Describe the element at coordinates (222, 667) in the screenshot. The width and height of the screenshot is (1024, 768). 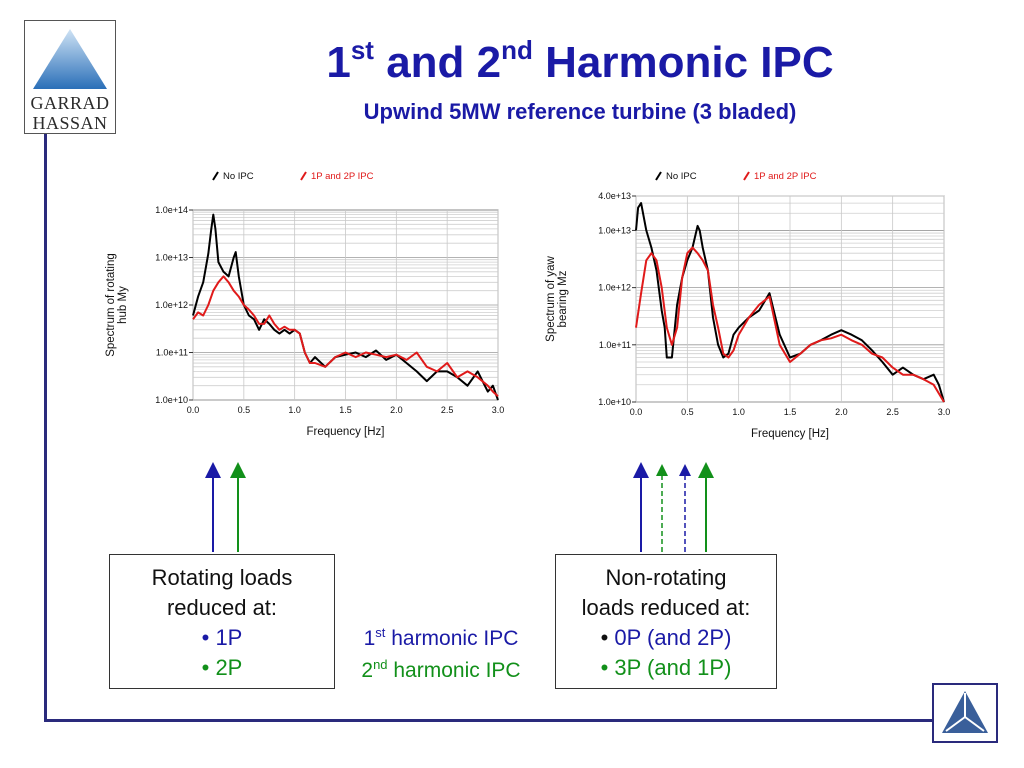
I see `rotating-loads-bullet-2p: • 2P` at that location.